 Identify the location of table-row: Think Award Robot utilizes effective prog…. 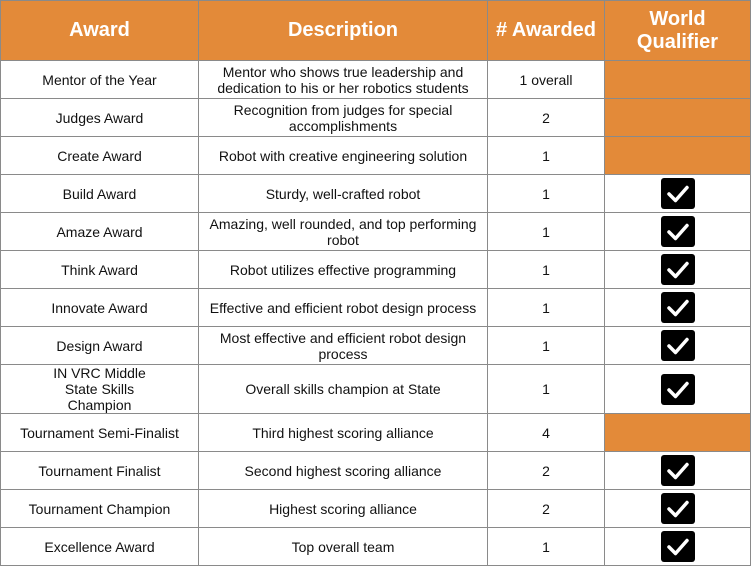
(375, 269).